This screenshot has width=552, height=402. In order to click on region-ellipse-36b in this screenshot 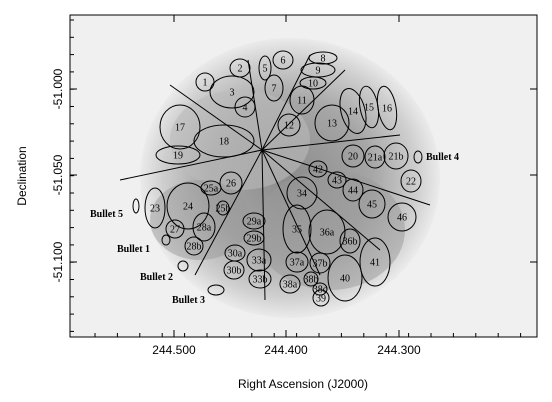, I will do `click(350, 241)`.